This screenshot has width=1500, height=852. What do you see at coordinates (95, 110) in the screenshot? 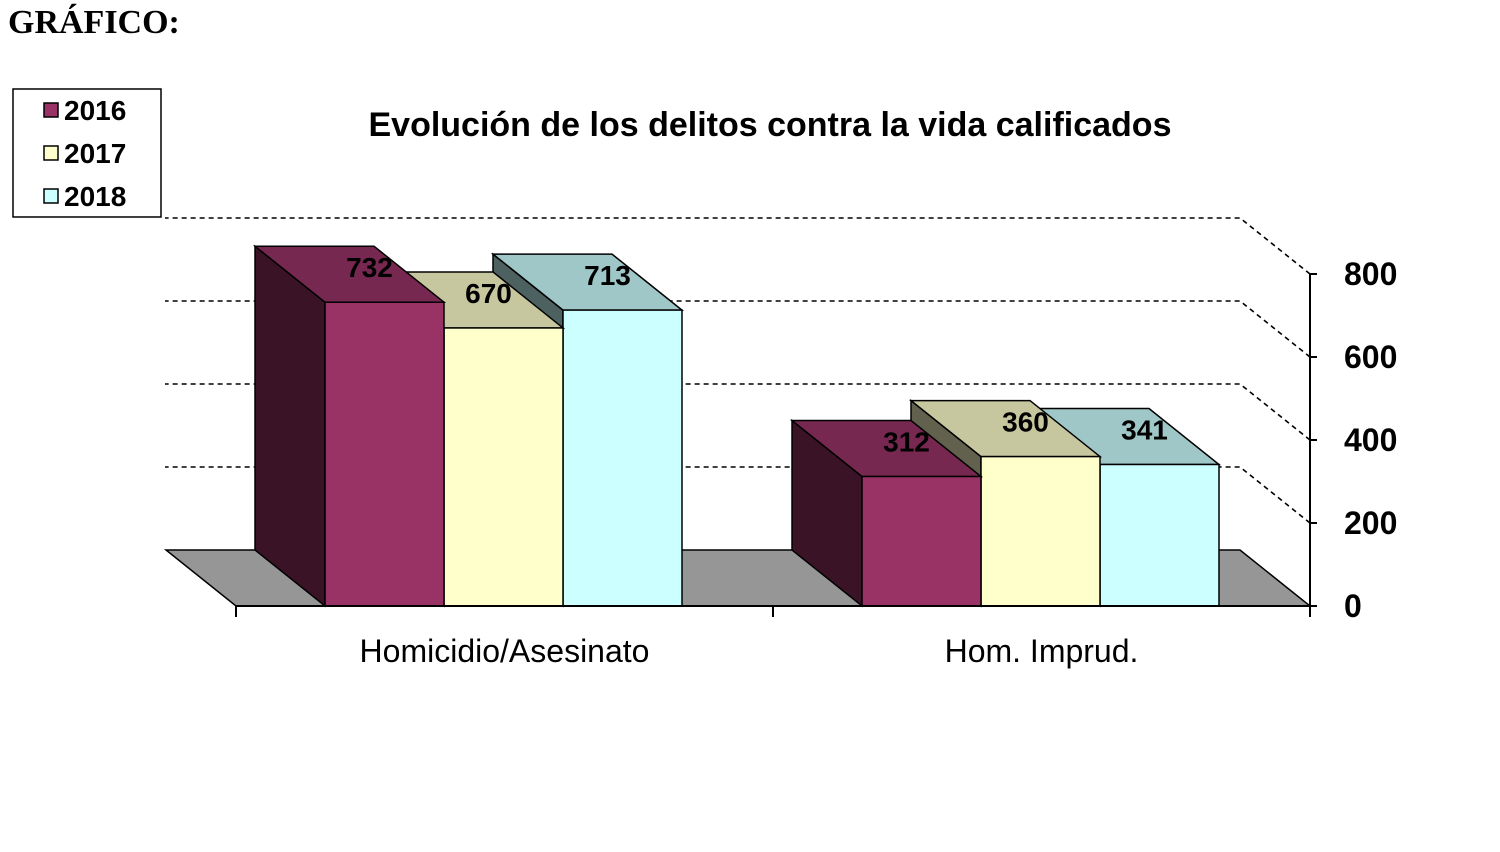
I see `legend-label: 2016` at bounding box center [95, 110].